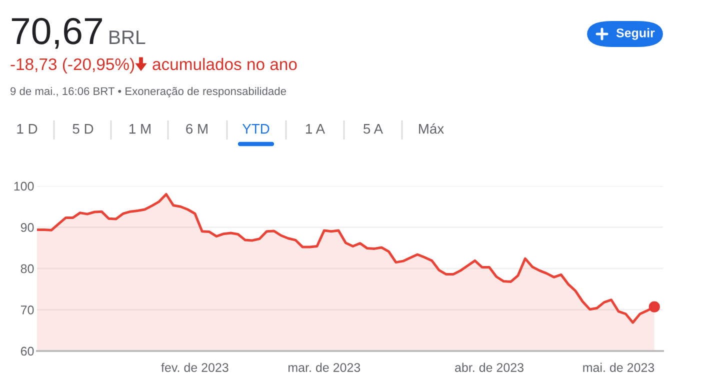  I want to click on x-tick-label: fev. de 2023, so click(194, 367).